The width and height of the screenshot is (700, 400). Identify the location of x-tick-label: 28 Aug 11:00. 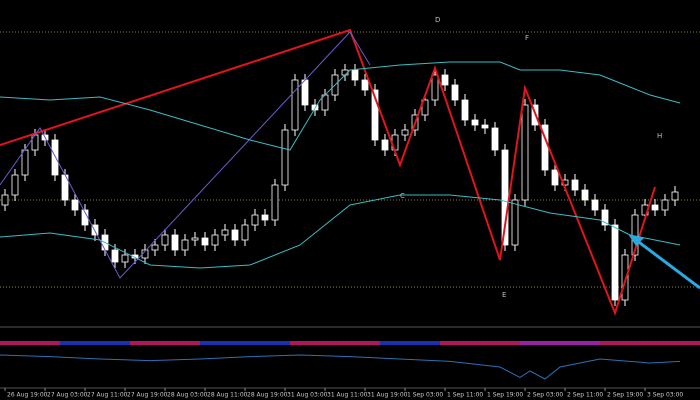
(227, 395).